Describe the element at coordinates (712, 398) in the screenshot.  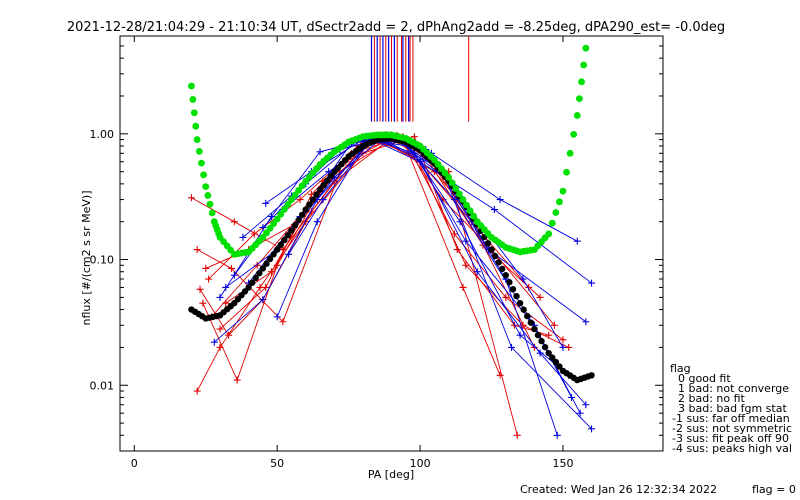
I see `legend-item-2: 2 bad: no fit` at that location.